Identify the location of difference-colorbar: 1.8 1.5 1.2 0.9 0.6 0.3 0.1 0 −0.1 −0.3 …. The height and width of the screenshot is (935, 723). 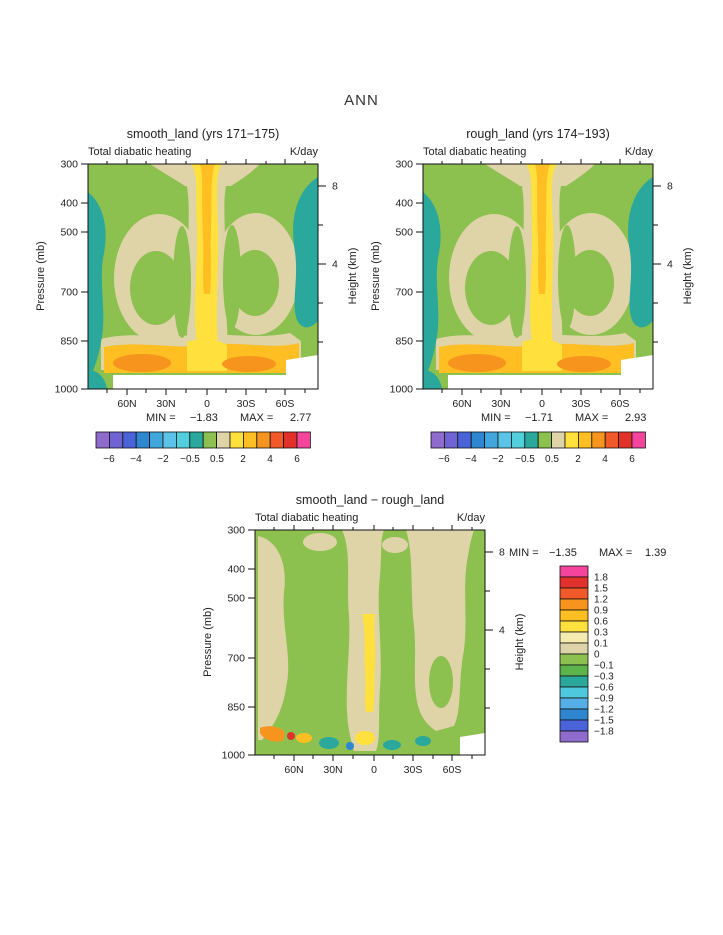
(586, 654).